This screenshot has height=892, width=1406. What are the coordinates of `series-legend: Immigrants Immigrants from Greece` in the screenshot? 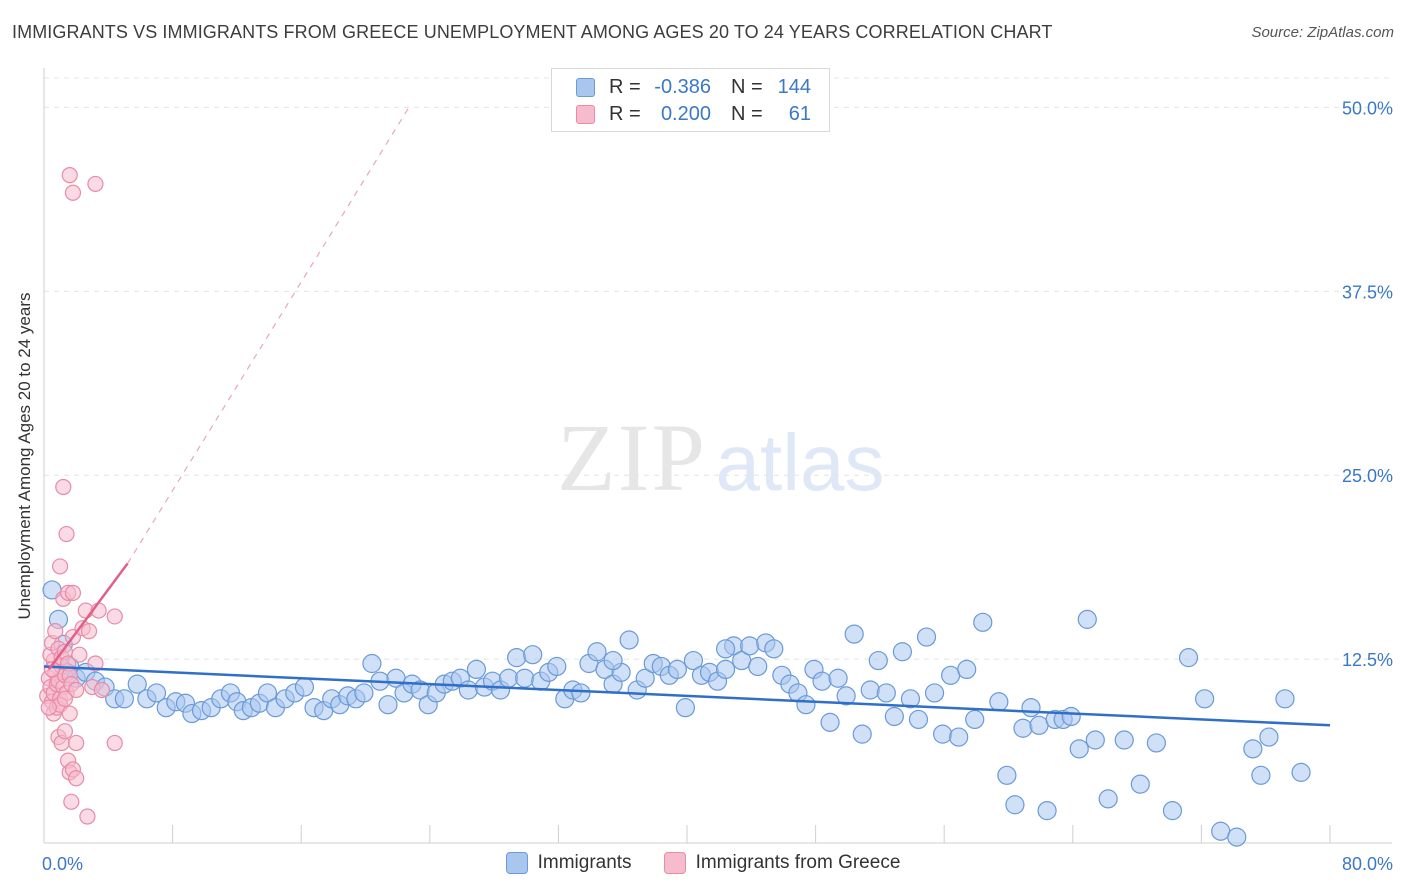 It's located at (703, 863).